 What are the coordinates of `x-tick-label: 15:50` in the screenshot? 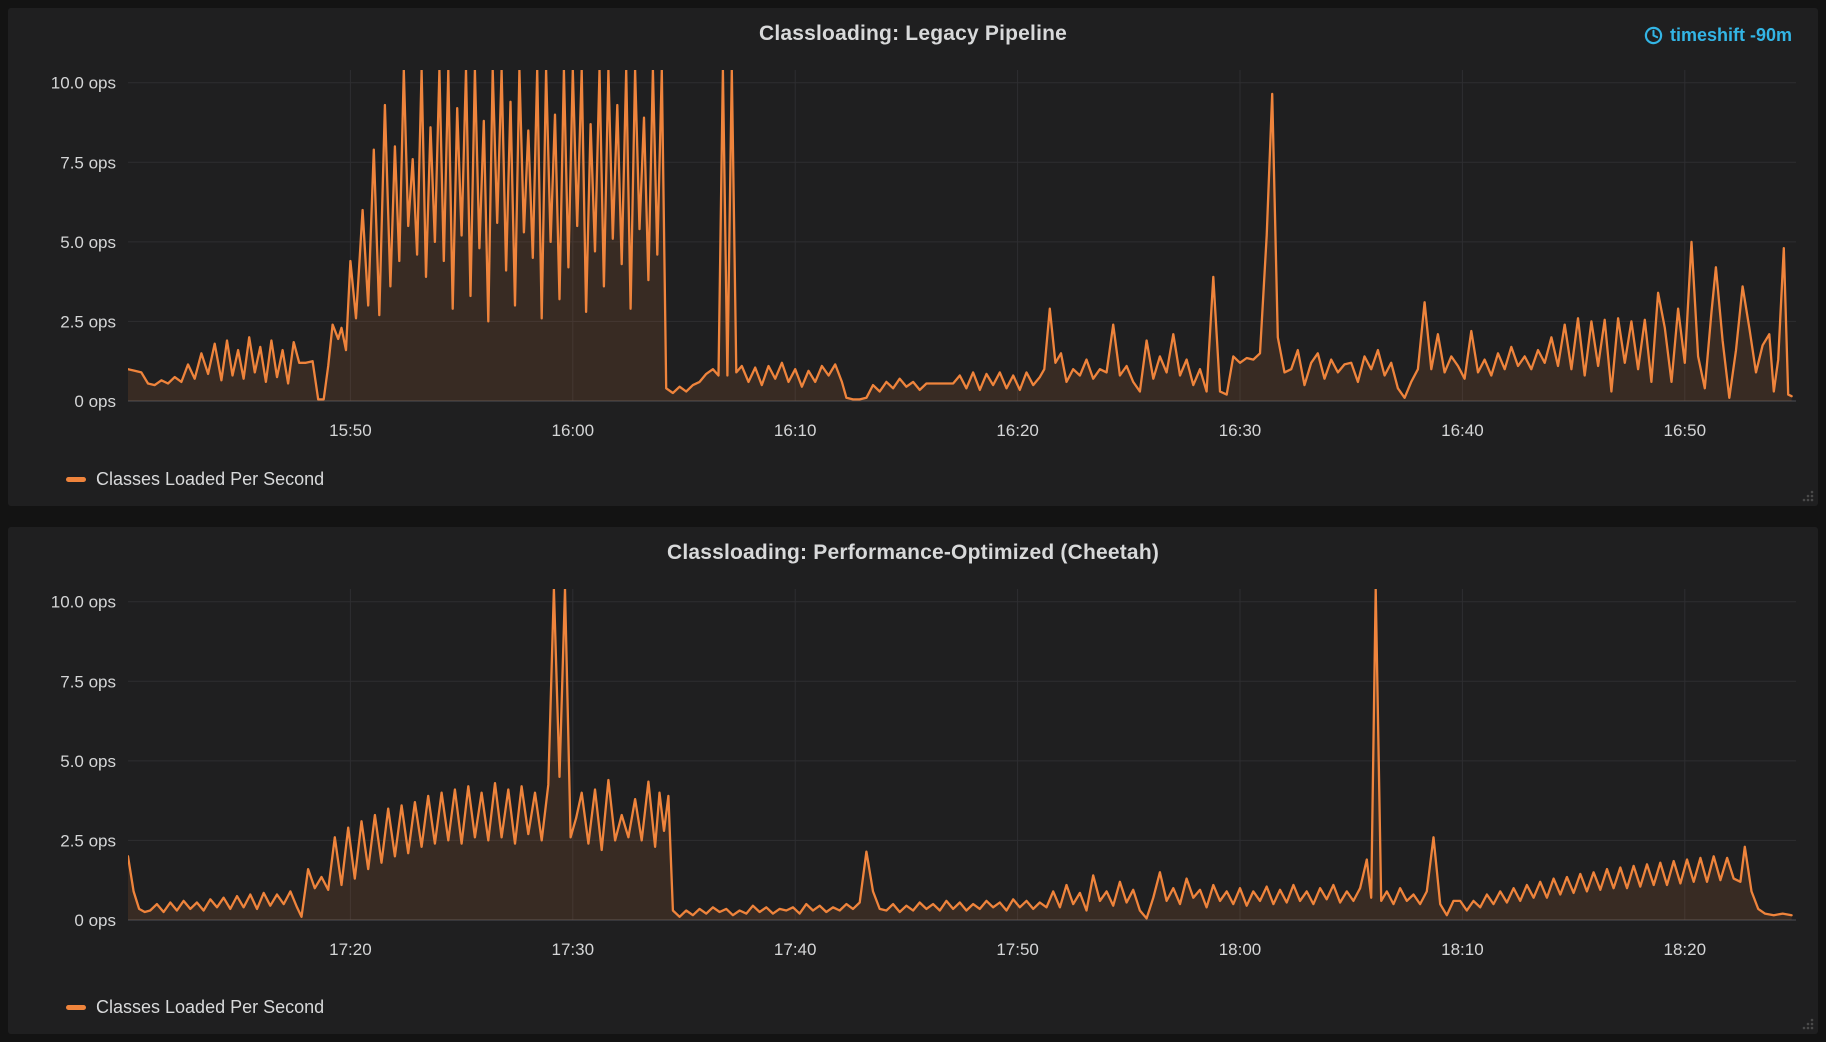 It's located at (350, 430).